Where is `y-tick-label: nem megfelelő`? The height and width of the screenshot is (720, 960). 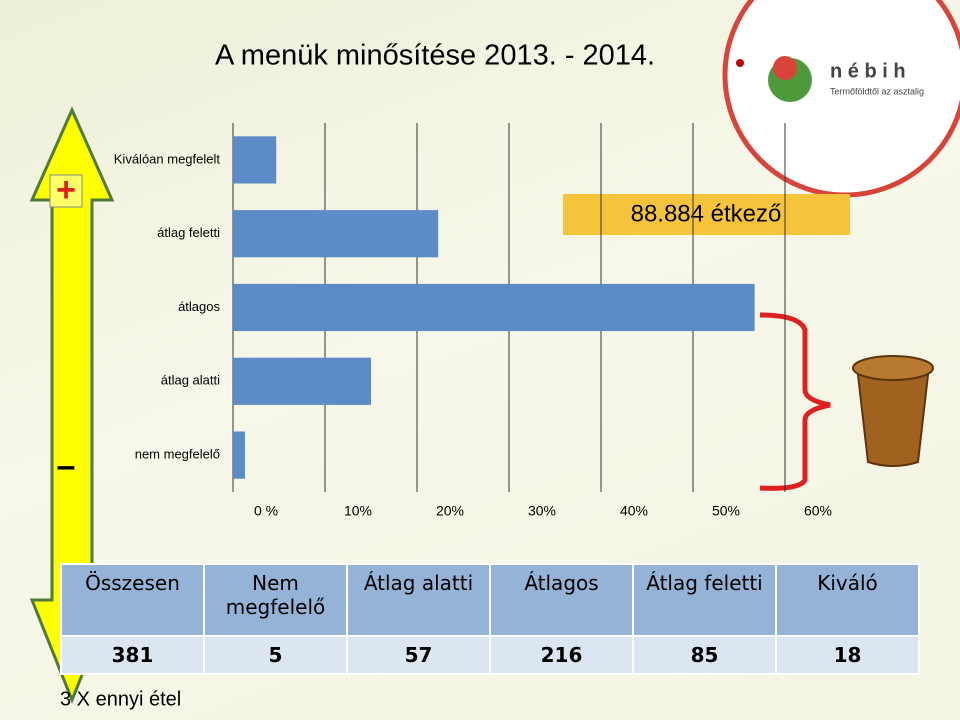
y-tick-label: nem megfelelő is located at coordinates (177, 454).